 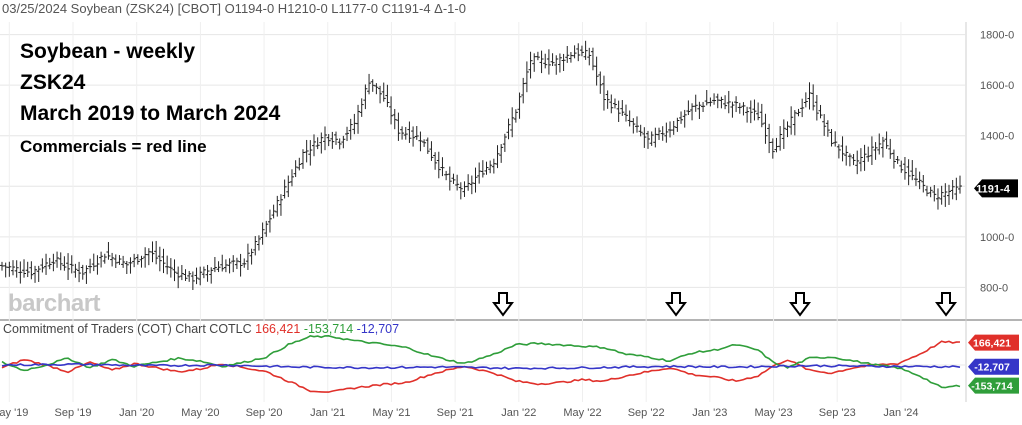 I want to click on time-tick-label: Jan '22, so click(x=518, y=413).